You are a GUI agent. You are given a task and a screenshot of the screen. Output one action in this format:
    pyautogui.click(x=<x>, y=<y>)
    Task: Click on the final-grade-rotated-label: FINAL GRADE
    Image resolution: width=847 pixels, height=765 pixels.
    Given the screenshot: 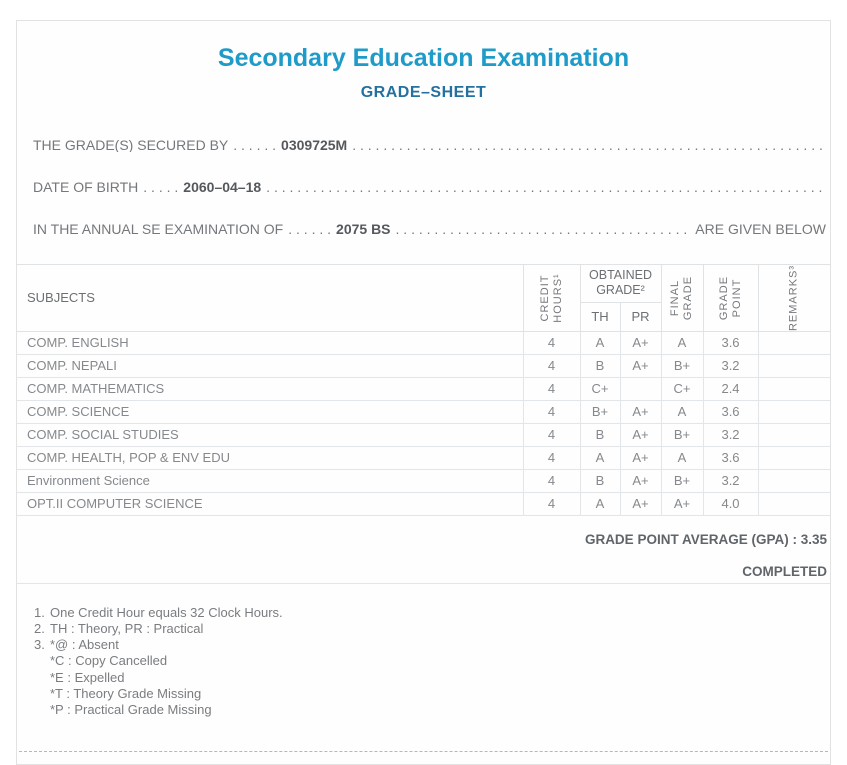 What is the action you would take?
    pyautogui.click(x=681, y=297)
    